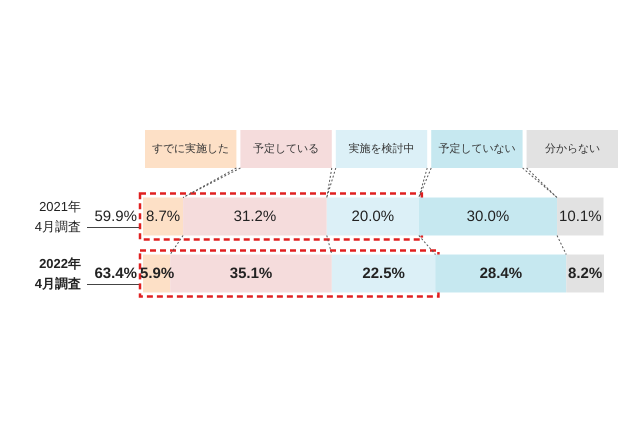 The height and width of the screenshot is (430, 630). What do you see at coordinates (381, 148) in the screenshot?
I see `text: 実施を検討中` at bounding box center [381, 148].